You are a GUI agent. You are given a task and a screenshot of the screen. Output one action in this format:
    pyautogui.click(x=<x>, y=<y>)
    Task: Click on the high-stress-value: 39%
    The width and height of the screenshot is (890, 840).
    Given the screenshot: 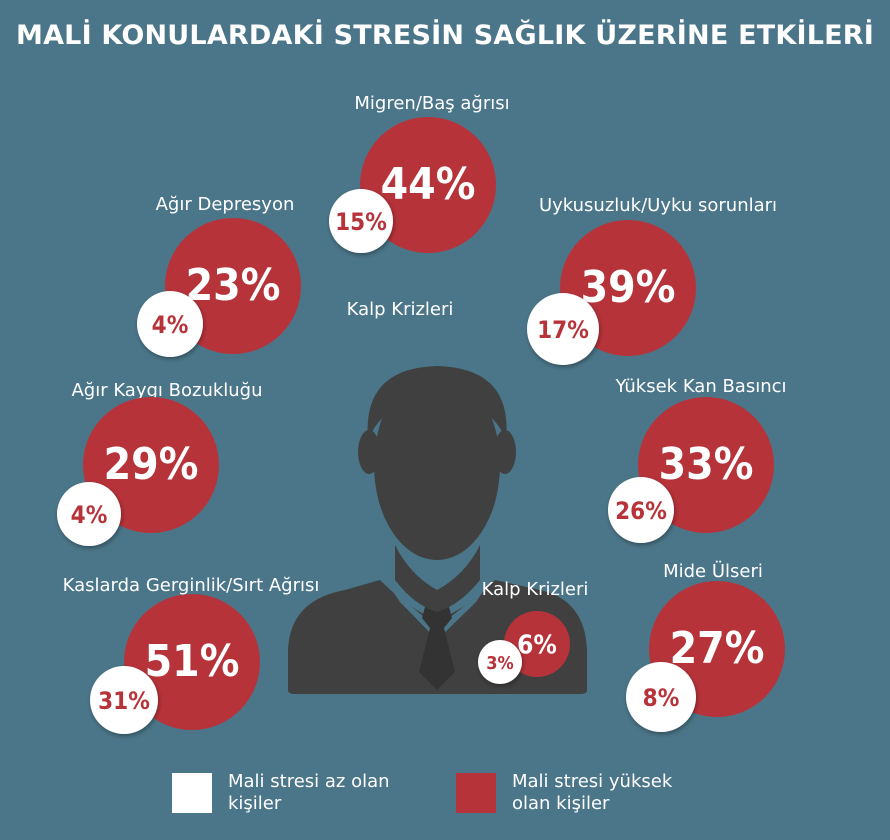 What is the action you would take?
    pyautogui.click(x=628, y=287)
    